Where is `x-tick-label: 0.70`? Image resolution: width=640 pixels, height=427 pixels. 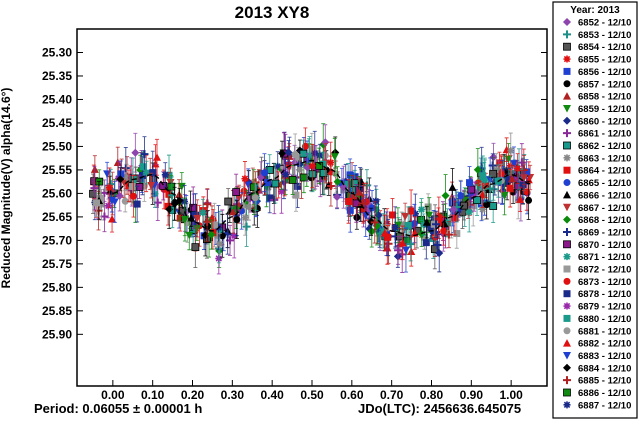
x-tick-label: 0.70 is located at coordinates (392, 395).